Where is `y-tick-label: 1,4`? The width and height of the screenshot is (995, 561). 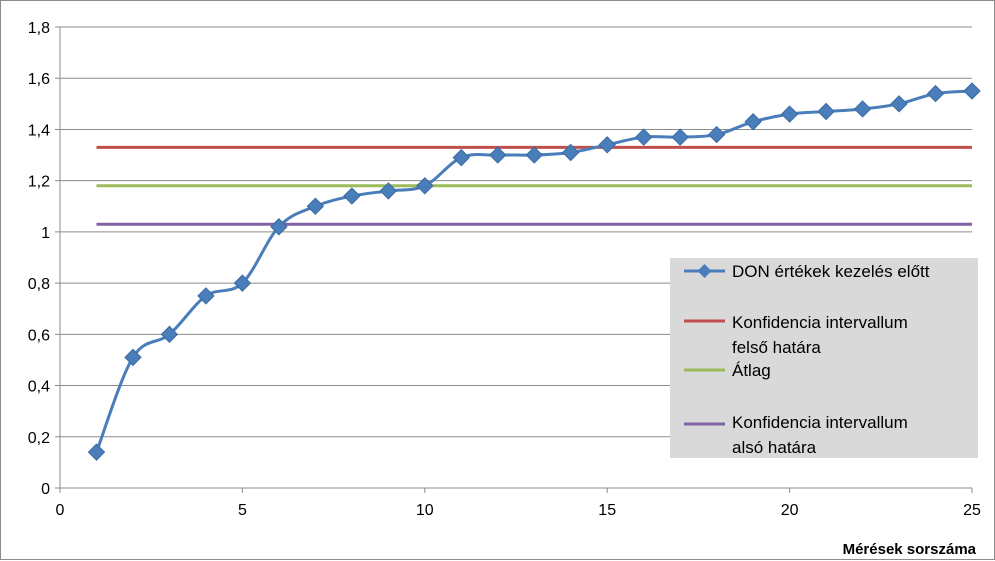
y-tick-label: 1,4 is located at coordinates (39, 130).